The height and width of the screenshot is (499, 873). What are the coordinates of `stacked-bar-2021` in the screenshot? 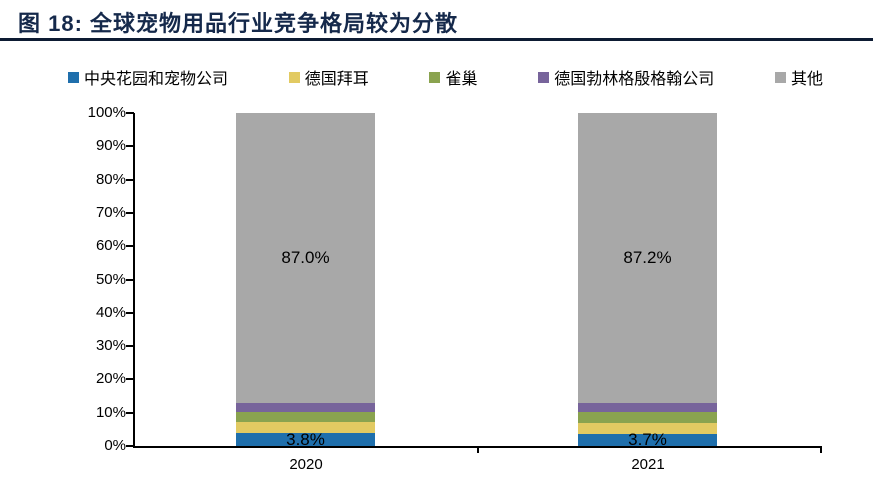 It's located at (647, 279).